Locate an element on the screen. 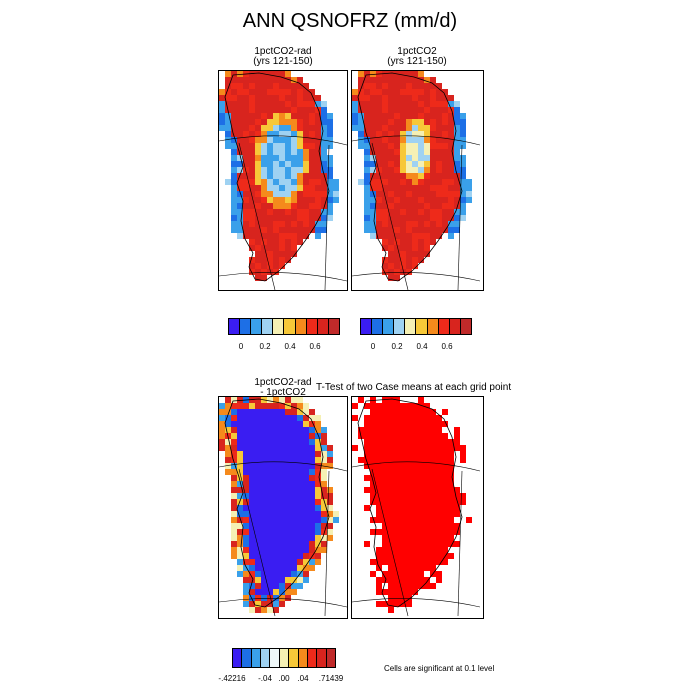  colorbar-3-swatches is located at coordinates (284, 658).